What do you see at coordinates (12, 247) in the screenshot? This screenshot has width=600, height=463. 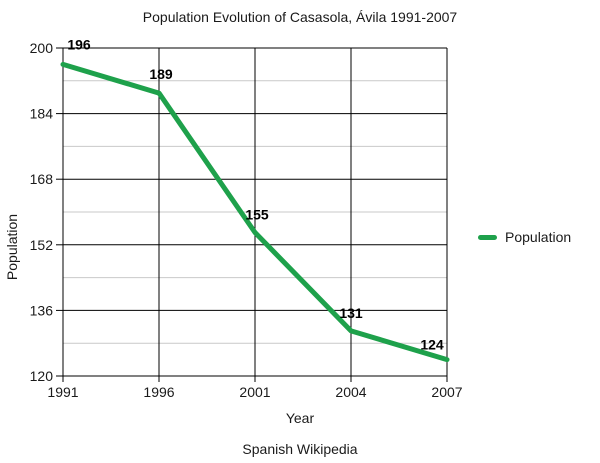 I see `y-axis-title: Population` at bounding box center [12, 247].